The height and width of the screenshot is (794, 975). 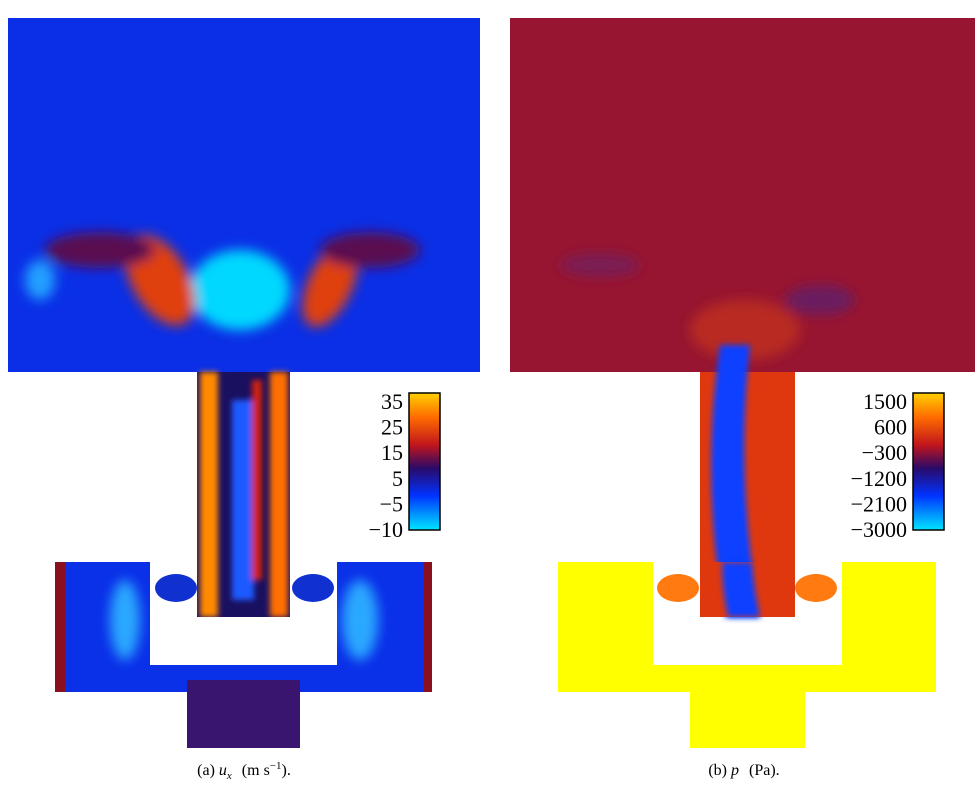 What do you see at coordinates (734, 770) in the screenshot?
I see `caption-symbol: p` at bounding box center [734, 770].